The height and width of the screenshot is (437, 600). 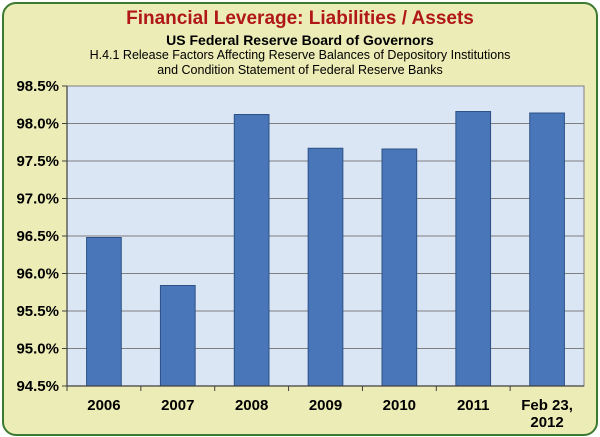 What do you see at coordinates (37, 274) in the screenshot?
I see `y-tick-label: 96.0%` at bounding box center [37, 274].